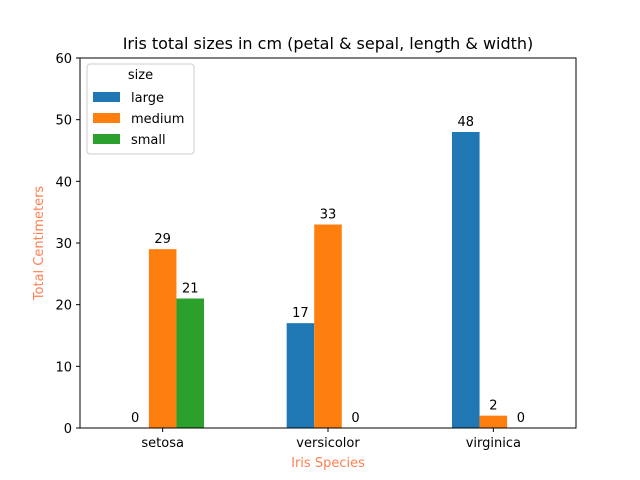  I want to click on x-tick-label-virginica: virginica, so click(493, 443).